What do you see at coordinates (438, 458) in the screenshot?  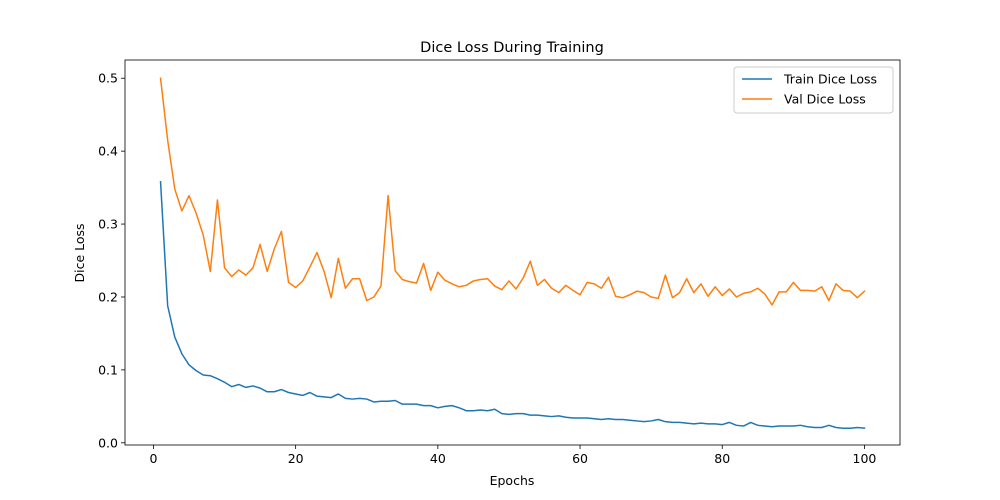 I see `x-tick-label: 40` at bounding box center [438, 458].